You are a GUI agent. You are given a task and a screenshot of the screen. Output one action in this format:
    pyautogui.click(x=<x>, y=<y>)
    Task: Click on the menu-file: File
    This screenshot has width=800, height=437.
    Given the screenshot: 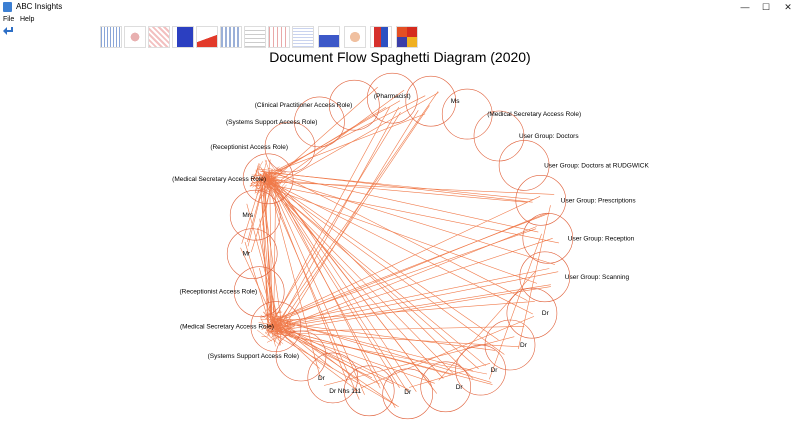 What is the action you would take?
    pyautogui.click(x=9, y=19)
    